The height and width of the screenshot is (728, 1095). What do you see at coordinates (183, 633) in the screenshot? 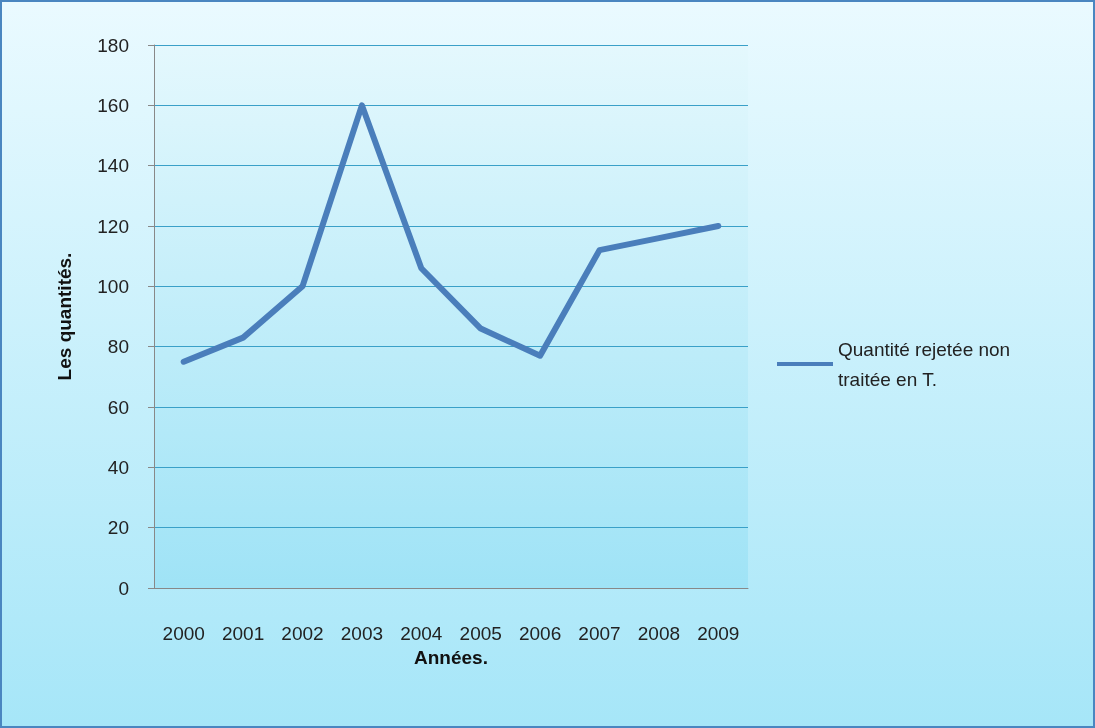
I see `x-tick-label: 2000` at bounding box center [183, 633].